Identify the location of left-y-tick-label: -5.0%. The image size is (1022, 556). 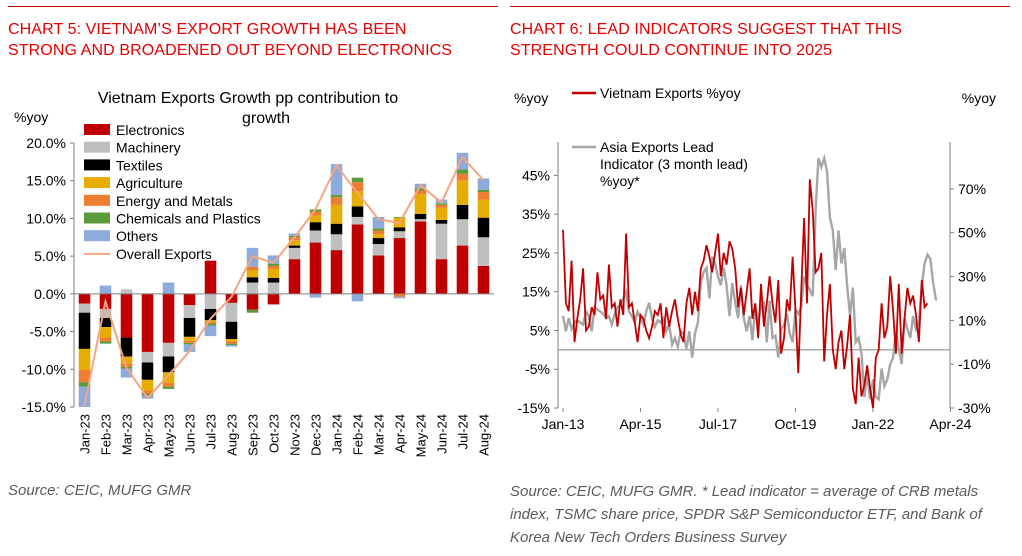
(47, 332).